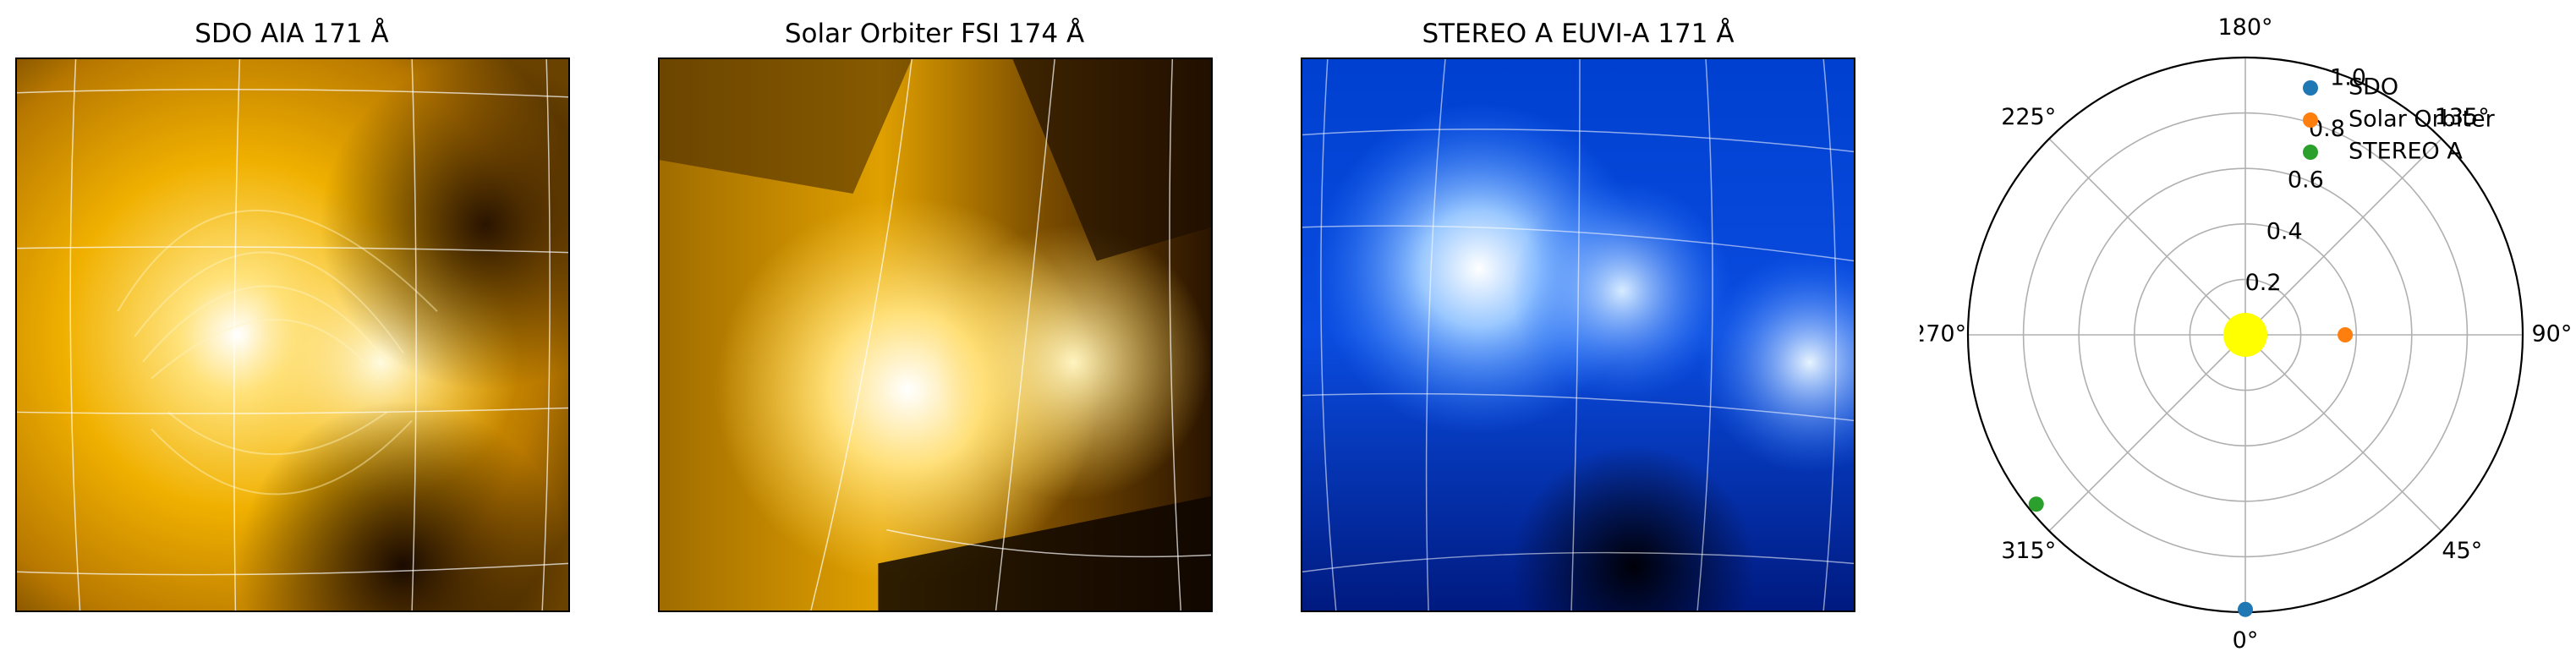 Image resolution: width=2576 pixels, height=668 pixels. Describe the element at coordinates (2552, 334) in the screenshot. I see `theta-tick-label: 90°` at that location.